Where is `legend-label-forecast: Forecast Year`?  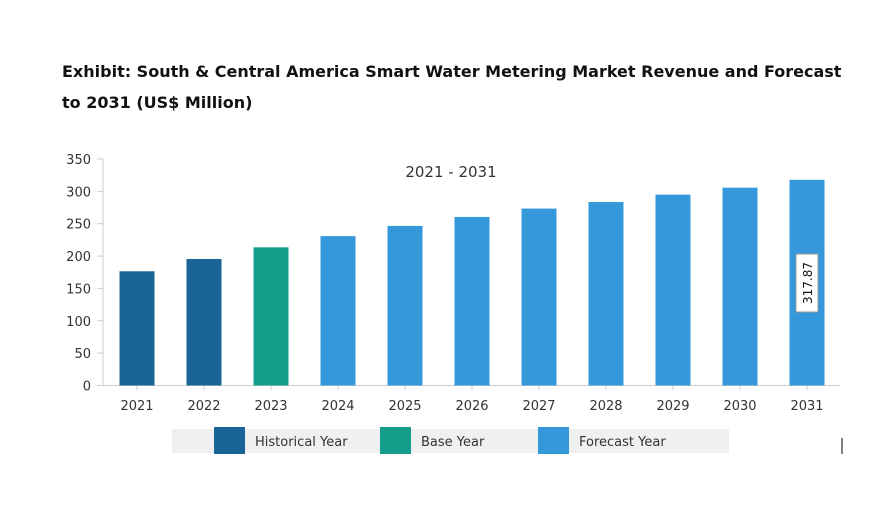
legend-label-forecast: Forecast Year is located at coordinates (622, 442).